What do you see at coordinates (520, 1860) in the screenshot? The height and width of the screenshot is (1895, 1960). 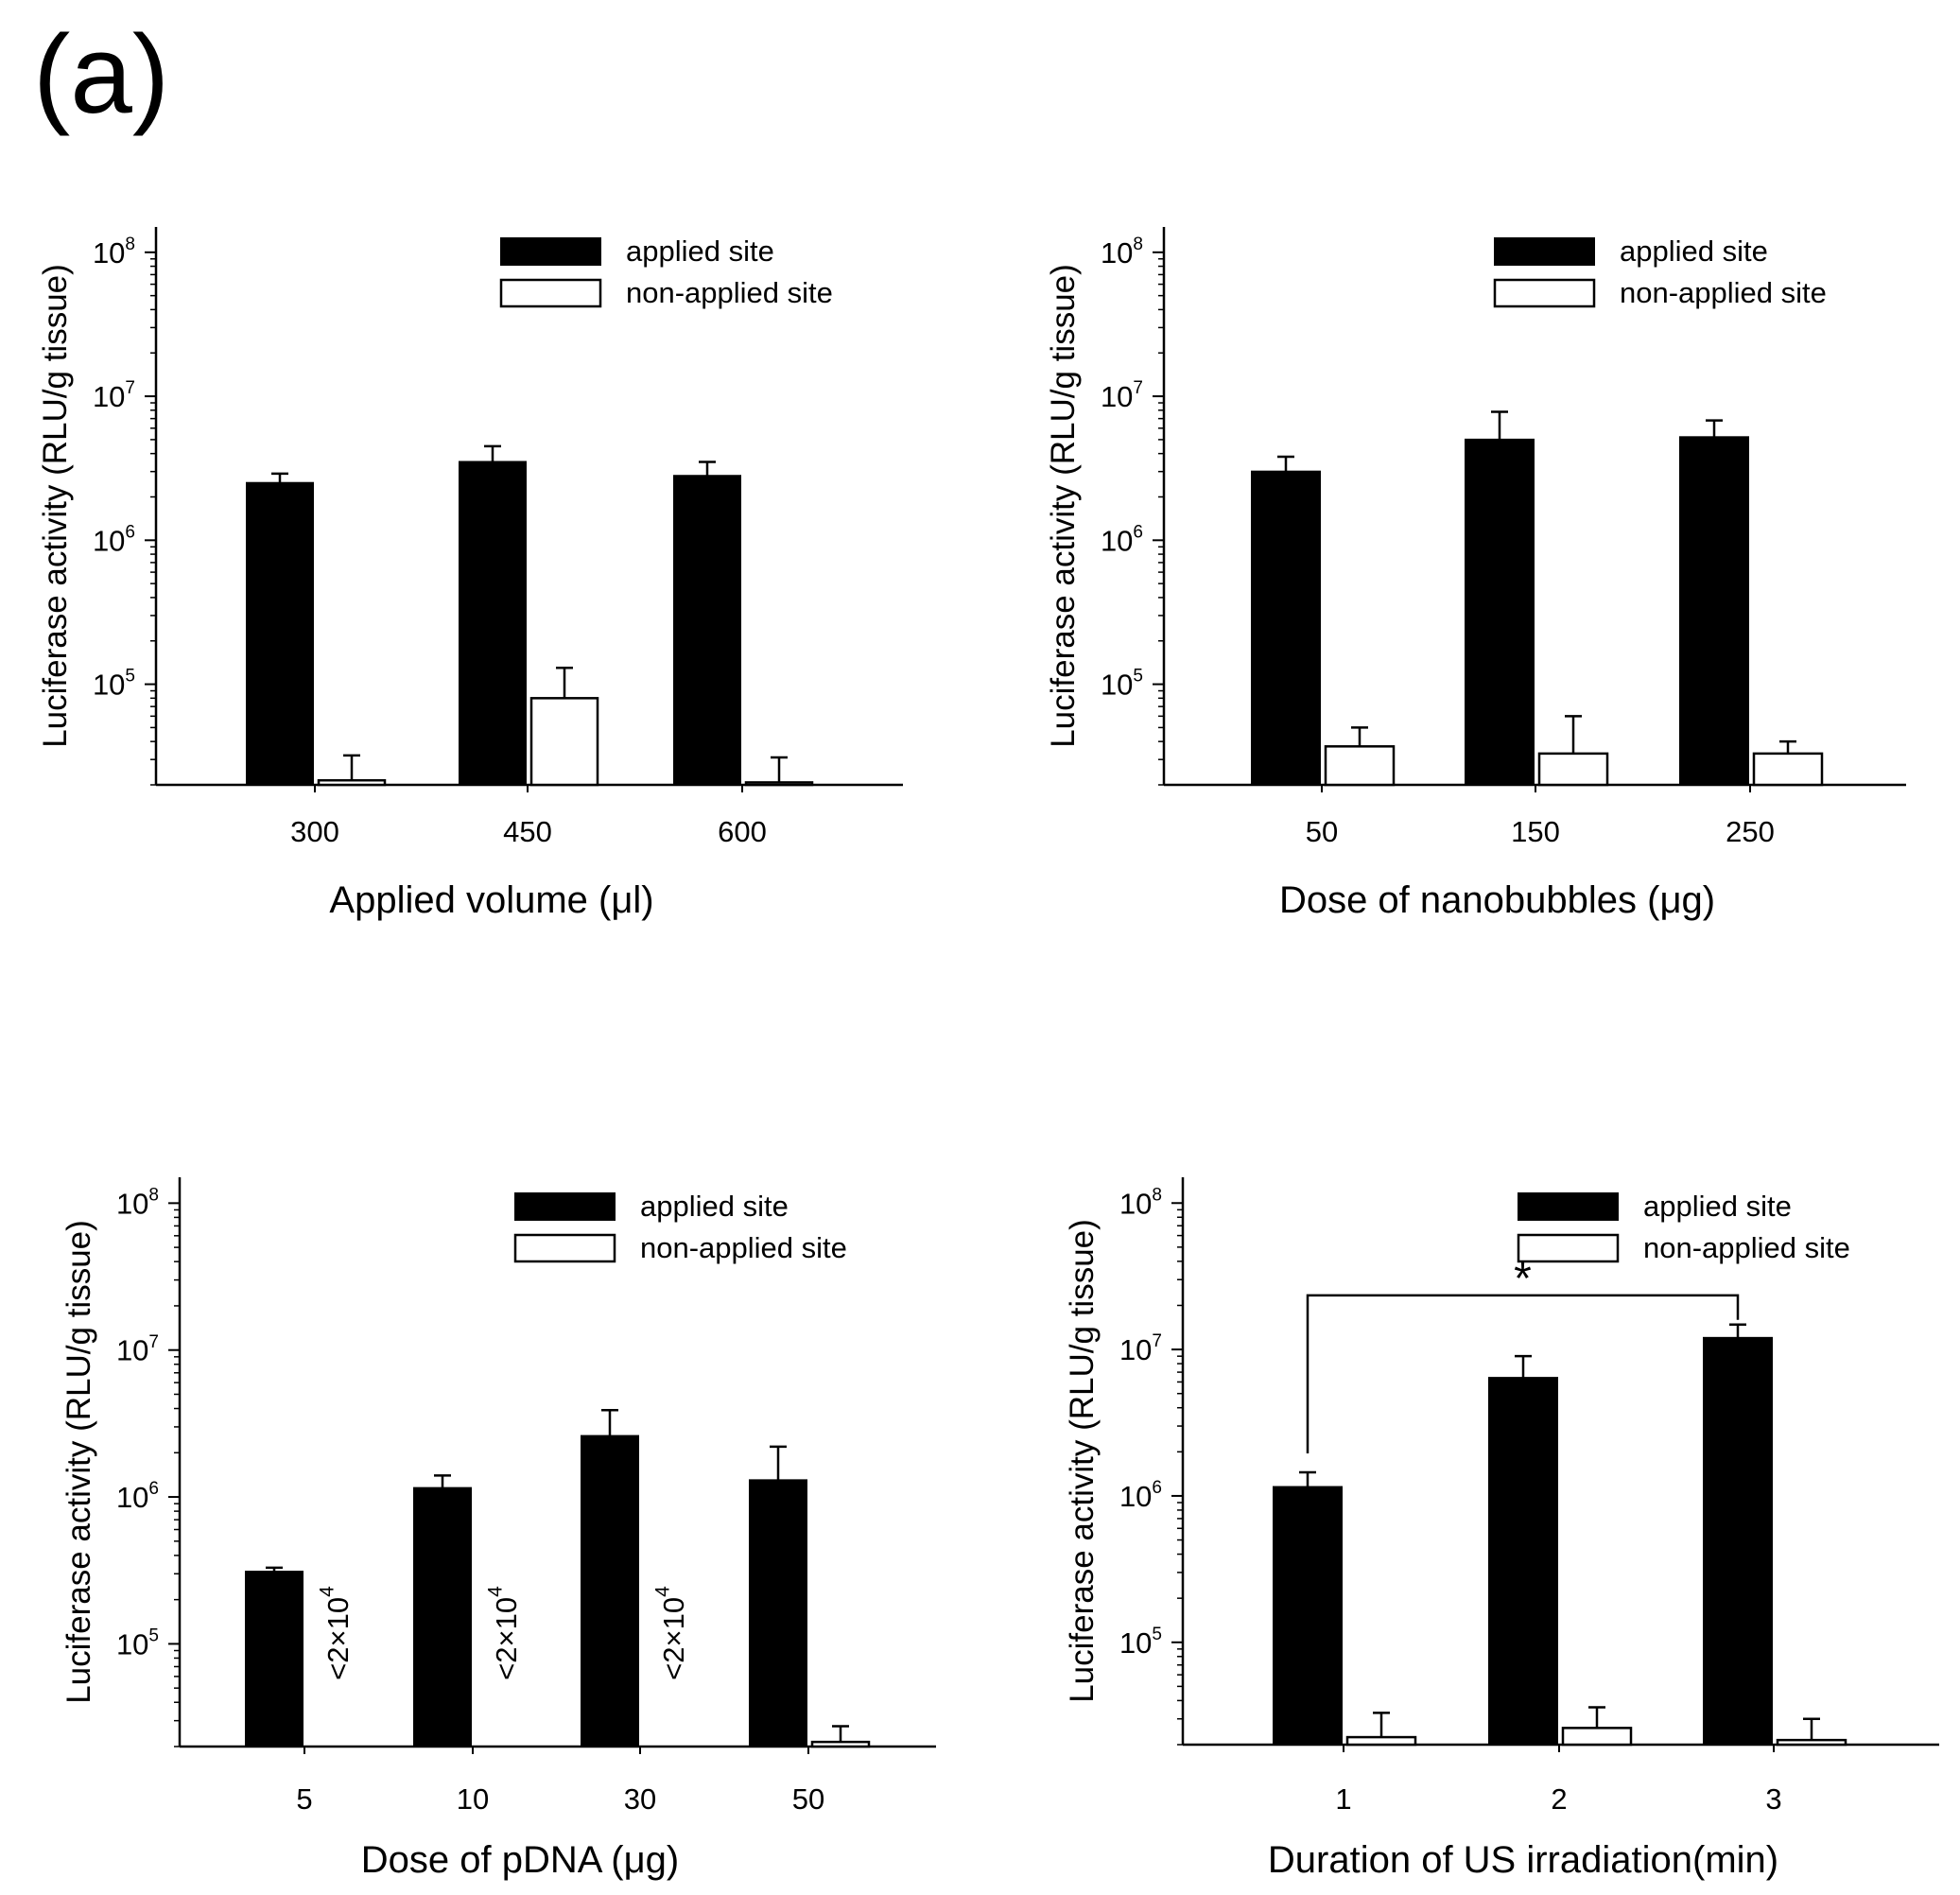 I see `x-axis-title: Dose of pDNA (μg)` at bounding box center [520, 1860].